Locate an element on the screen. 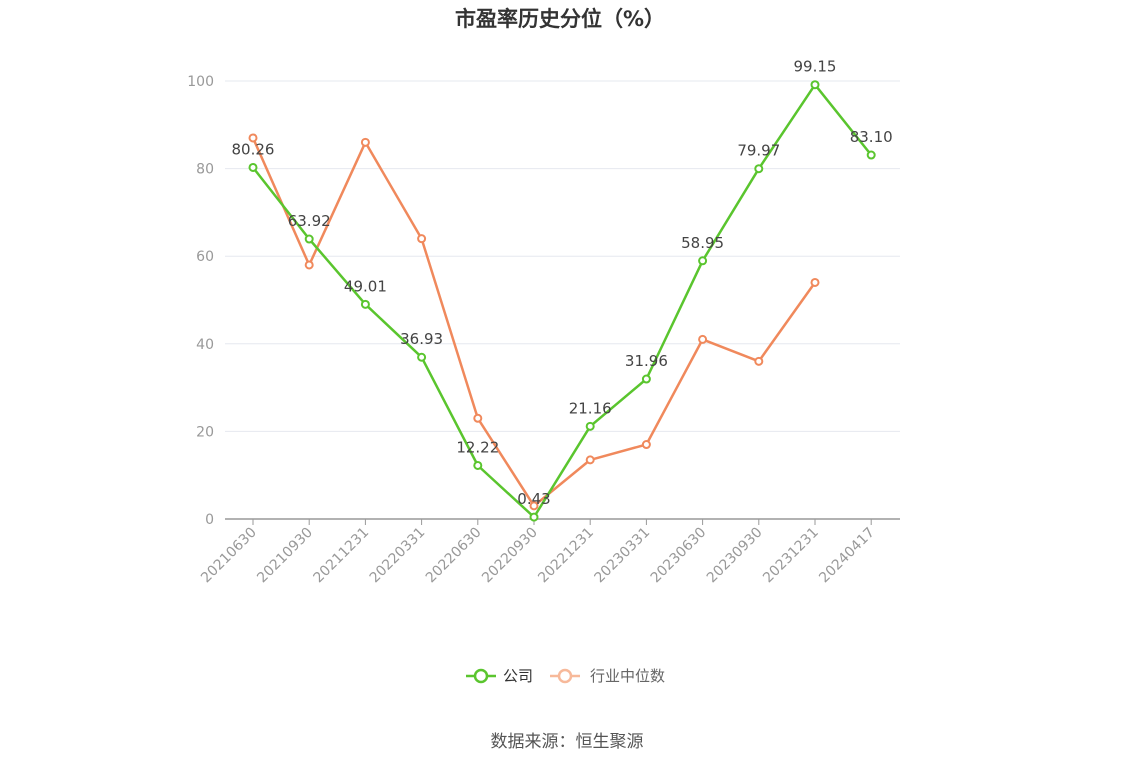 The image size is (1134, 766). y-tick-label: 80 is located at coordinates (205, 170).